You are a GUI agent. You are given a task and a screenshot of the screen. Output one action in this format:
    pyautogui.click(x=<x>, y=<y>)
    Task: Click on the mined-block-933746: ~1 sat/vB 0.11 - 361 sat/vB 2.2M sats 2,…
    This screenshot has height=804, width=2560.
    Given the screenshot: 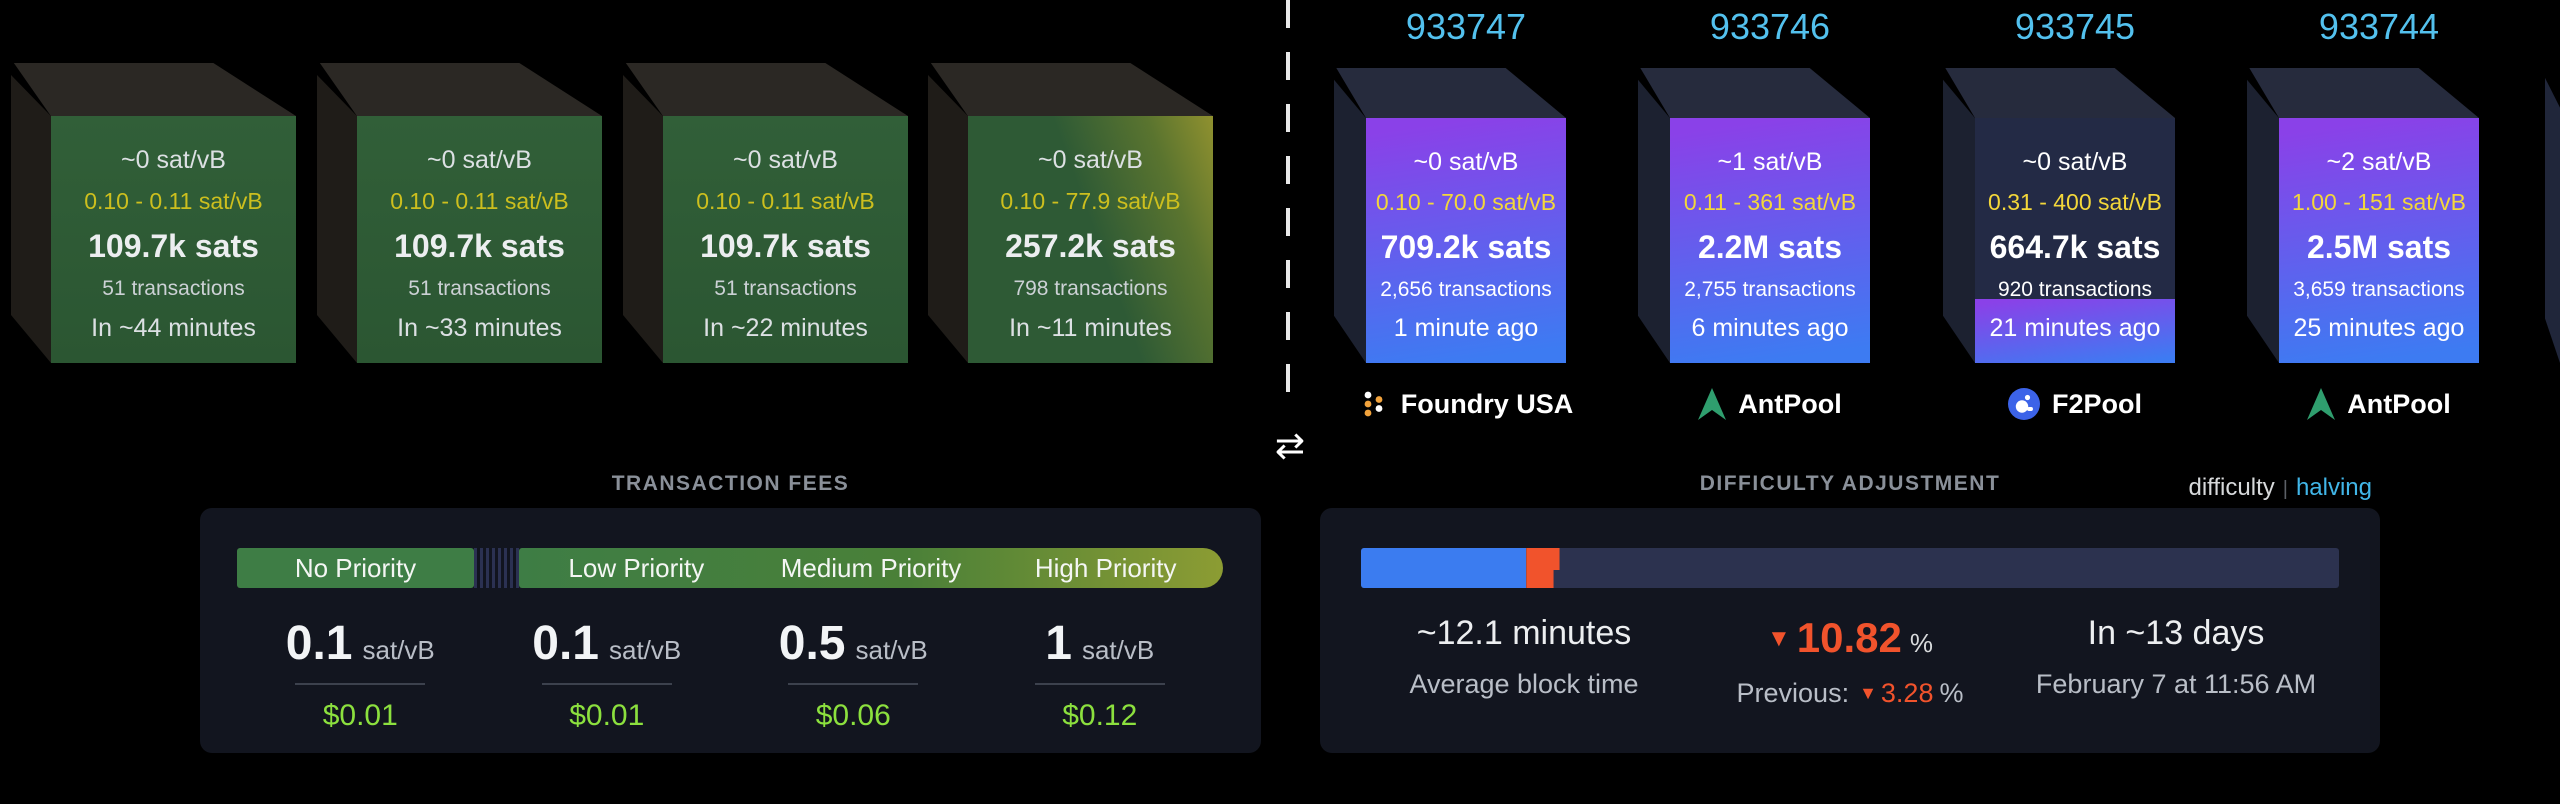 What is the action you would take?
    pyautogui.click(x=1754, y=215)
    